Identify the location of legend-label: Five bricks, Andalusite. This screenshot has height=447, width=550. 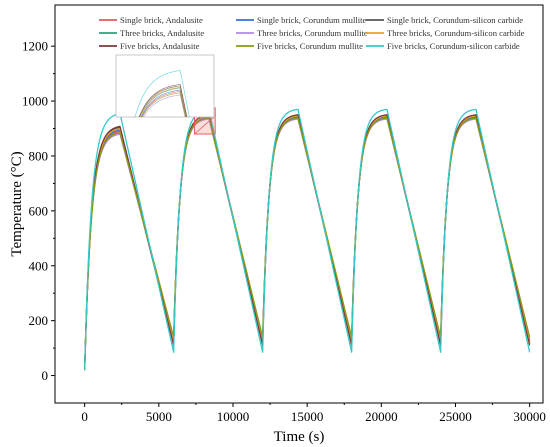
(160, 46).